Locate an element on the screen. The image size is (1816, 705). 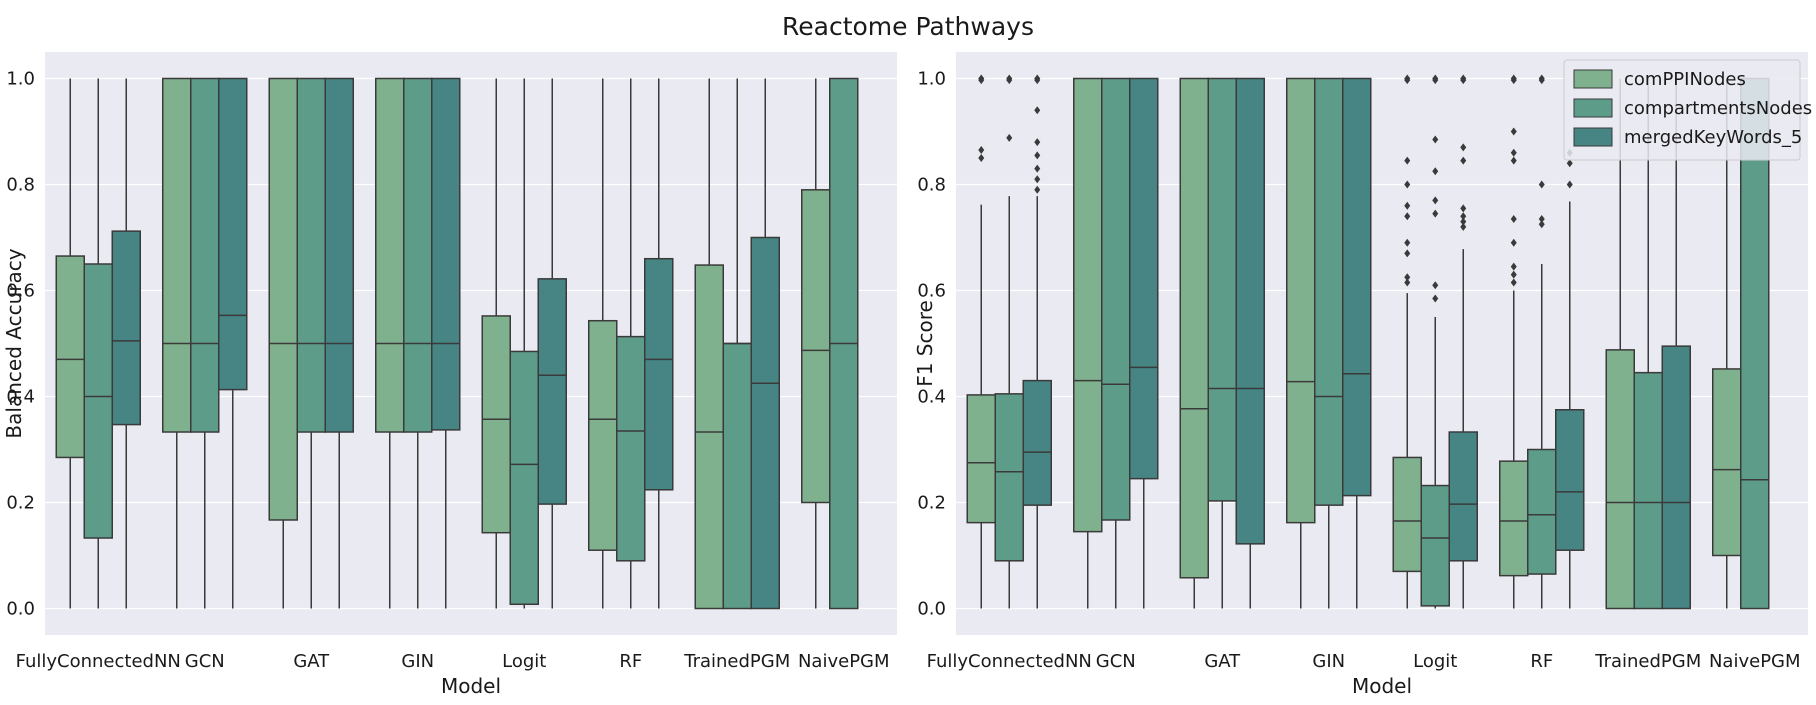
box-comPPINodes-FullyConnectedNN is located at coordinates (981, 341).